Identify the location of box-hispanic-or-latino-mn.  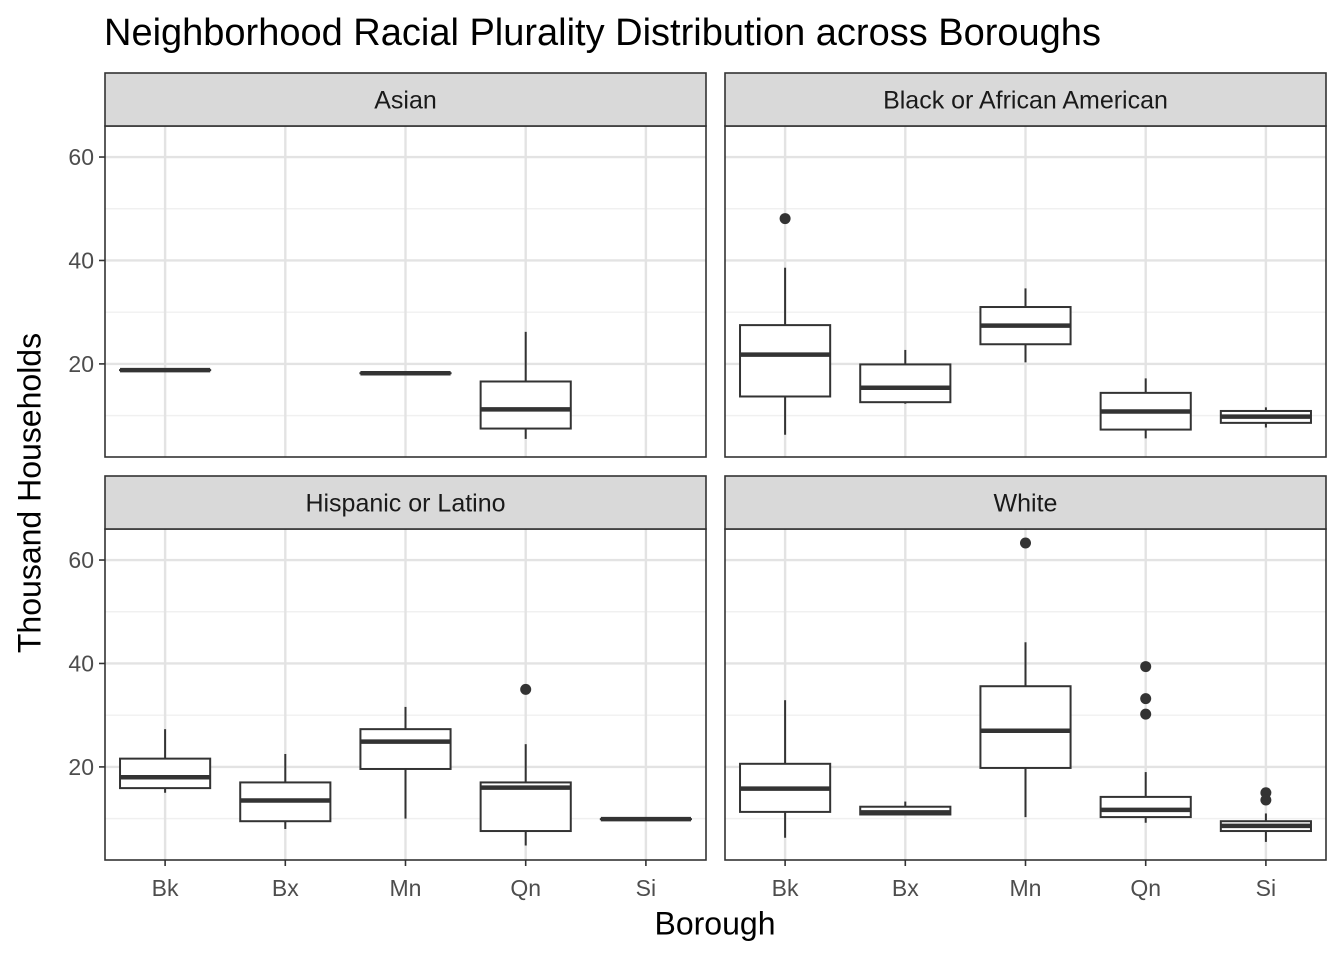
(405, 762).